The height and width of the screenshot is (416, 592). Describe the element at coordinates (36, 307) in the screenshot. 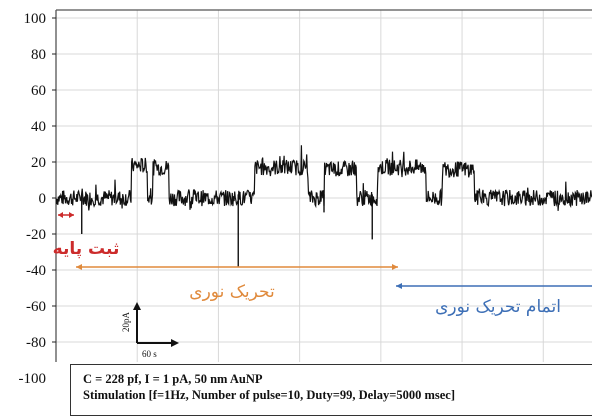

I see `y-tick-label: -60` at that location.